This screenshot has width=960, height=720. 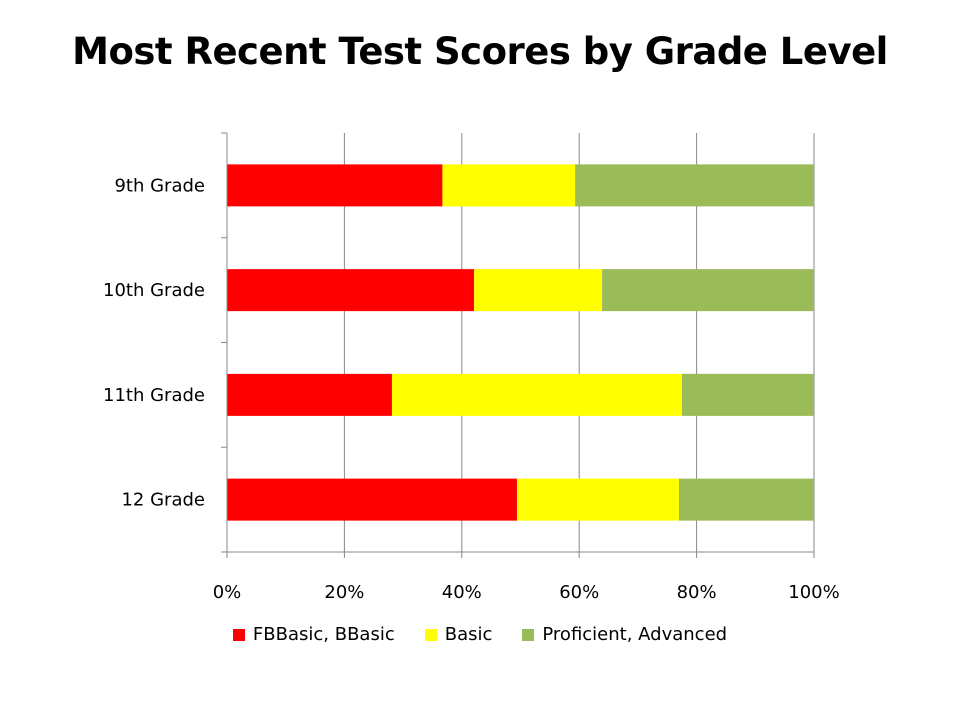 I want to click on x-tick-label: 80%, so click(x=697, y=592).